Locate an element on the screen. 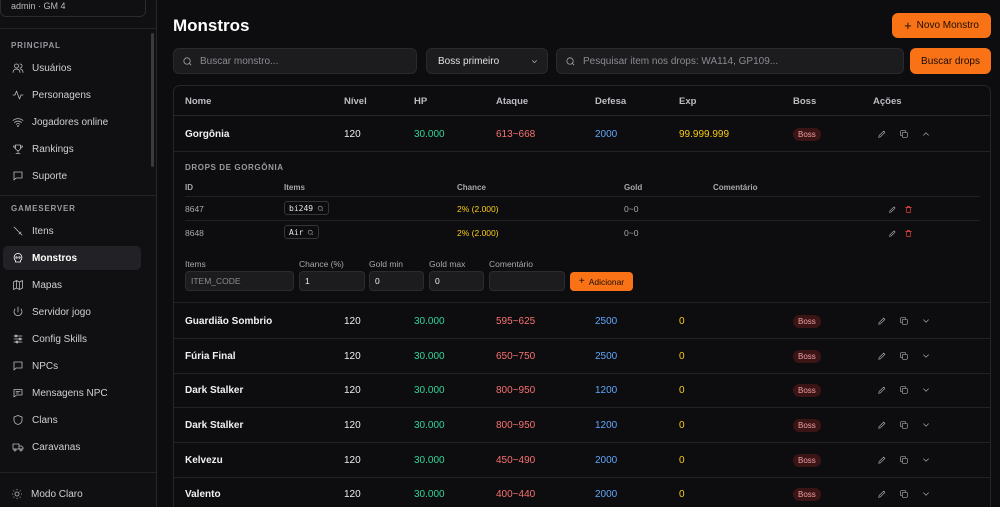 This screenshot has width=1000, height=507. monster-attack: 613~668 is located at coordinates (516, 134).